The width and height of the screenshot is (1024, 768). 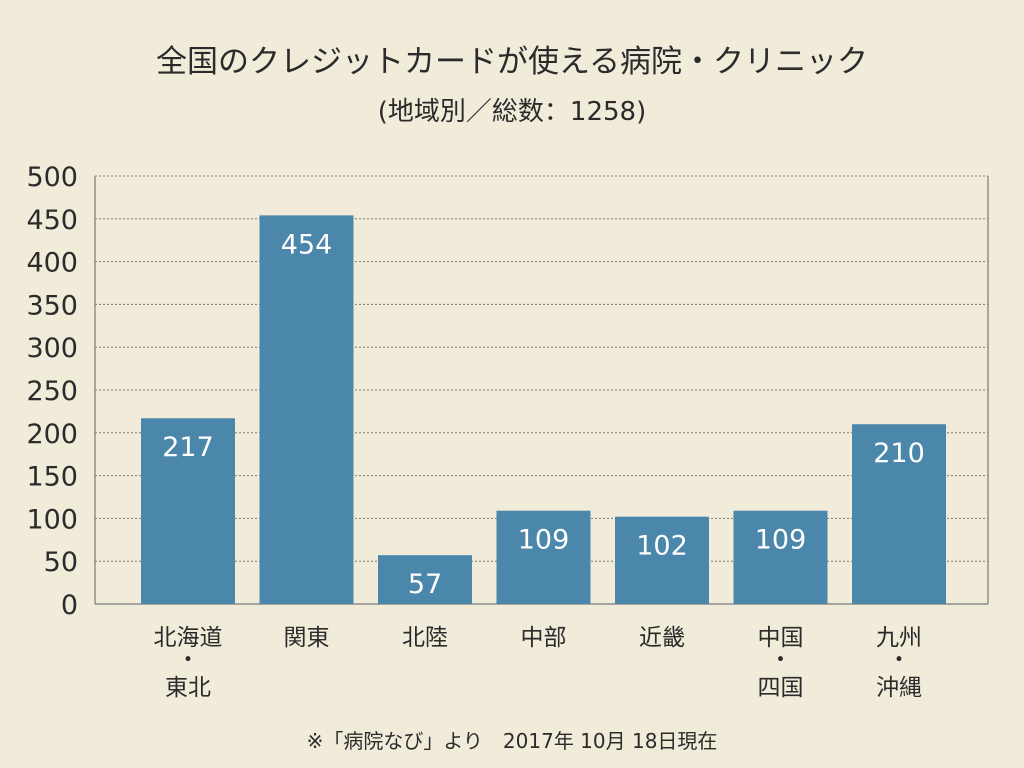 What do you see at coordinates (781, 638) in the screenshot?
I see `x-tick-label: 中国` at bounding box center [781, 638].